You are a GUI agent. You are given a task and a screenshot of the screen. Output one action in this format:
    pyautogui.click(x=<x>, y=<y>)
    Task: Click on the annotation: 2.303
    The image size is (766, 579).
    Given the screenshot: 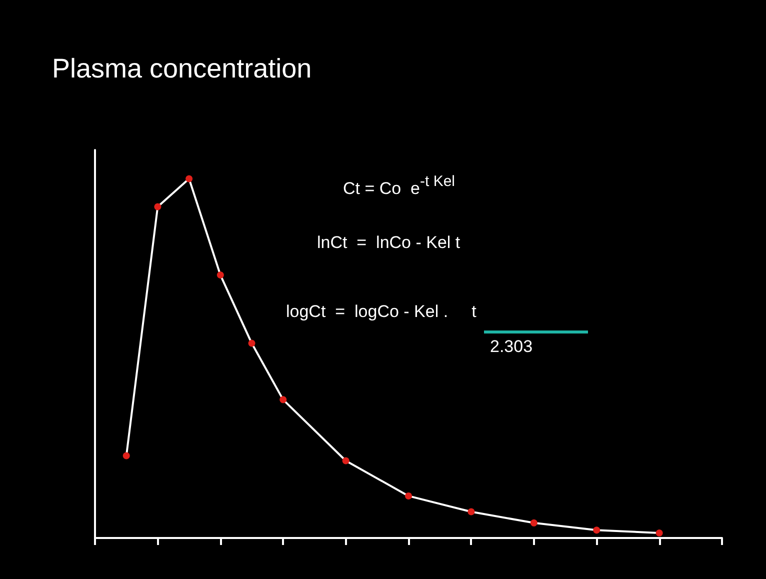 What is the action you would take?
    pyautogui.click(x=511, y=346)
    